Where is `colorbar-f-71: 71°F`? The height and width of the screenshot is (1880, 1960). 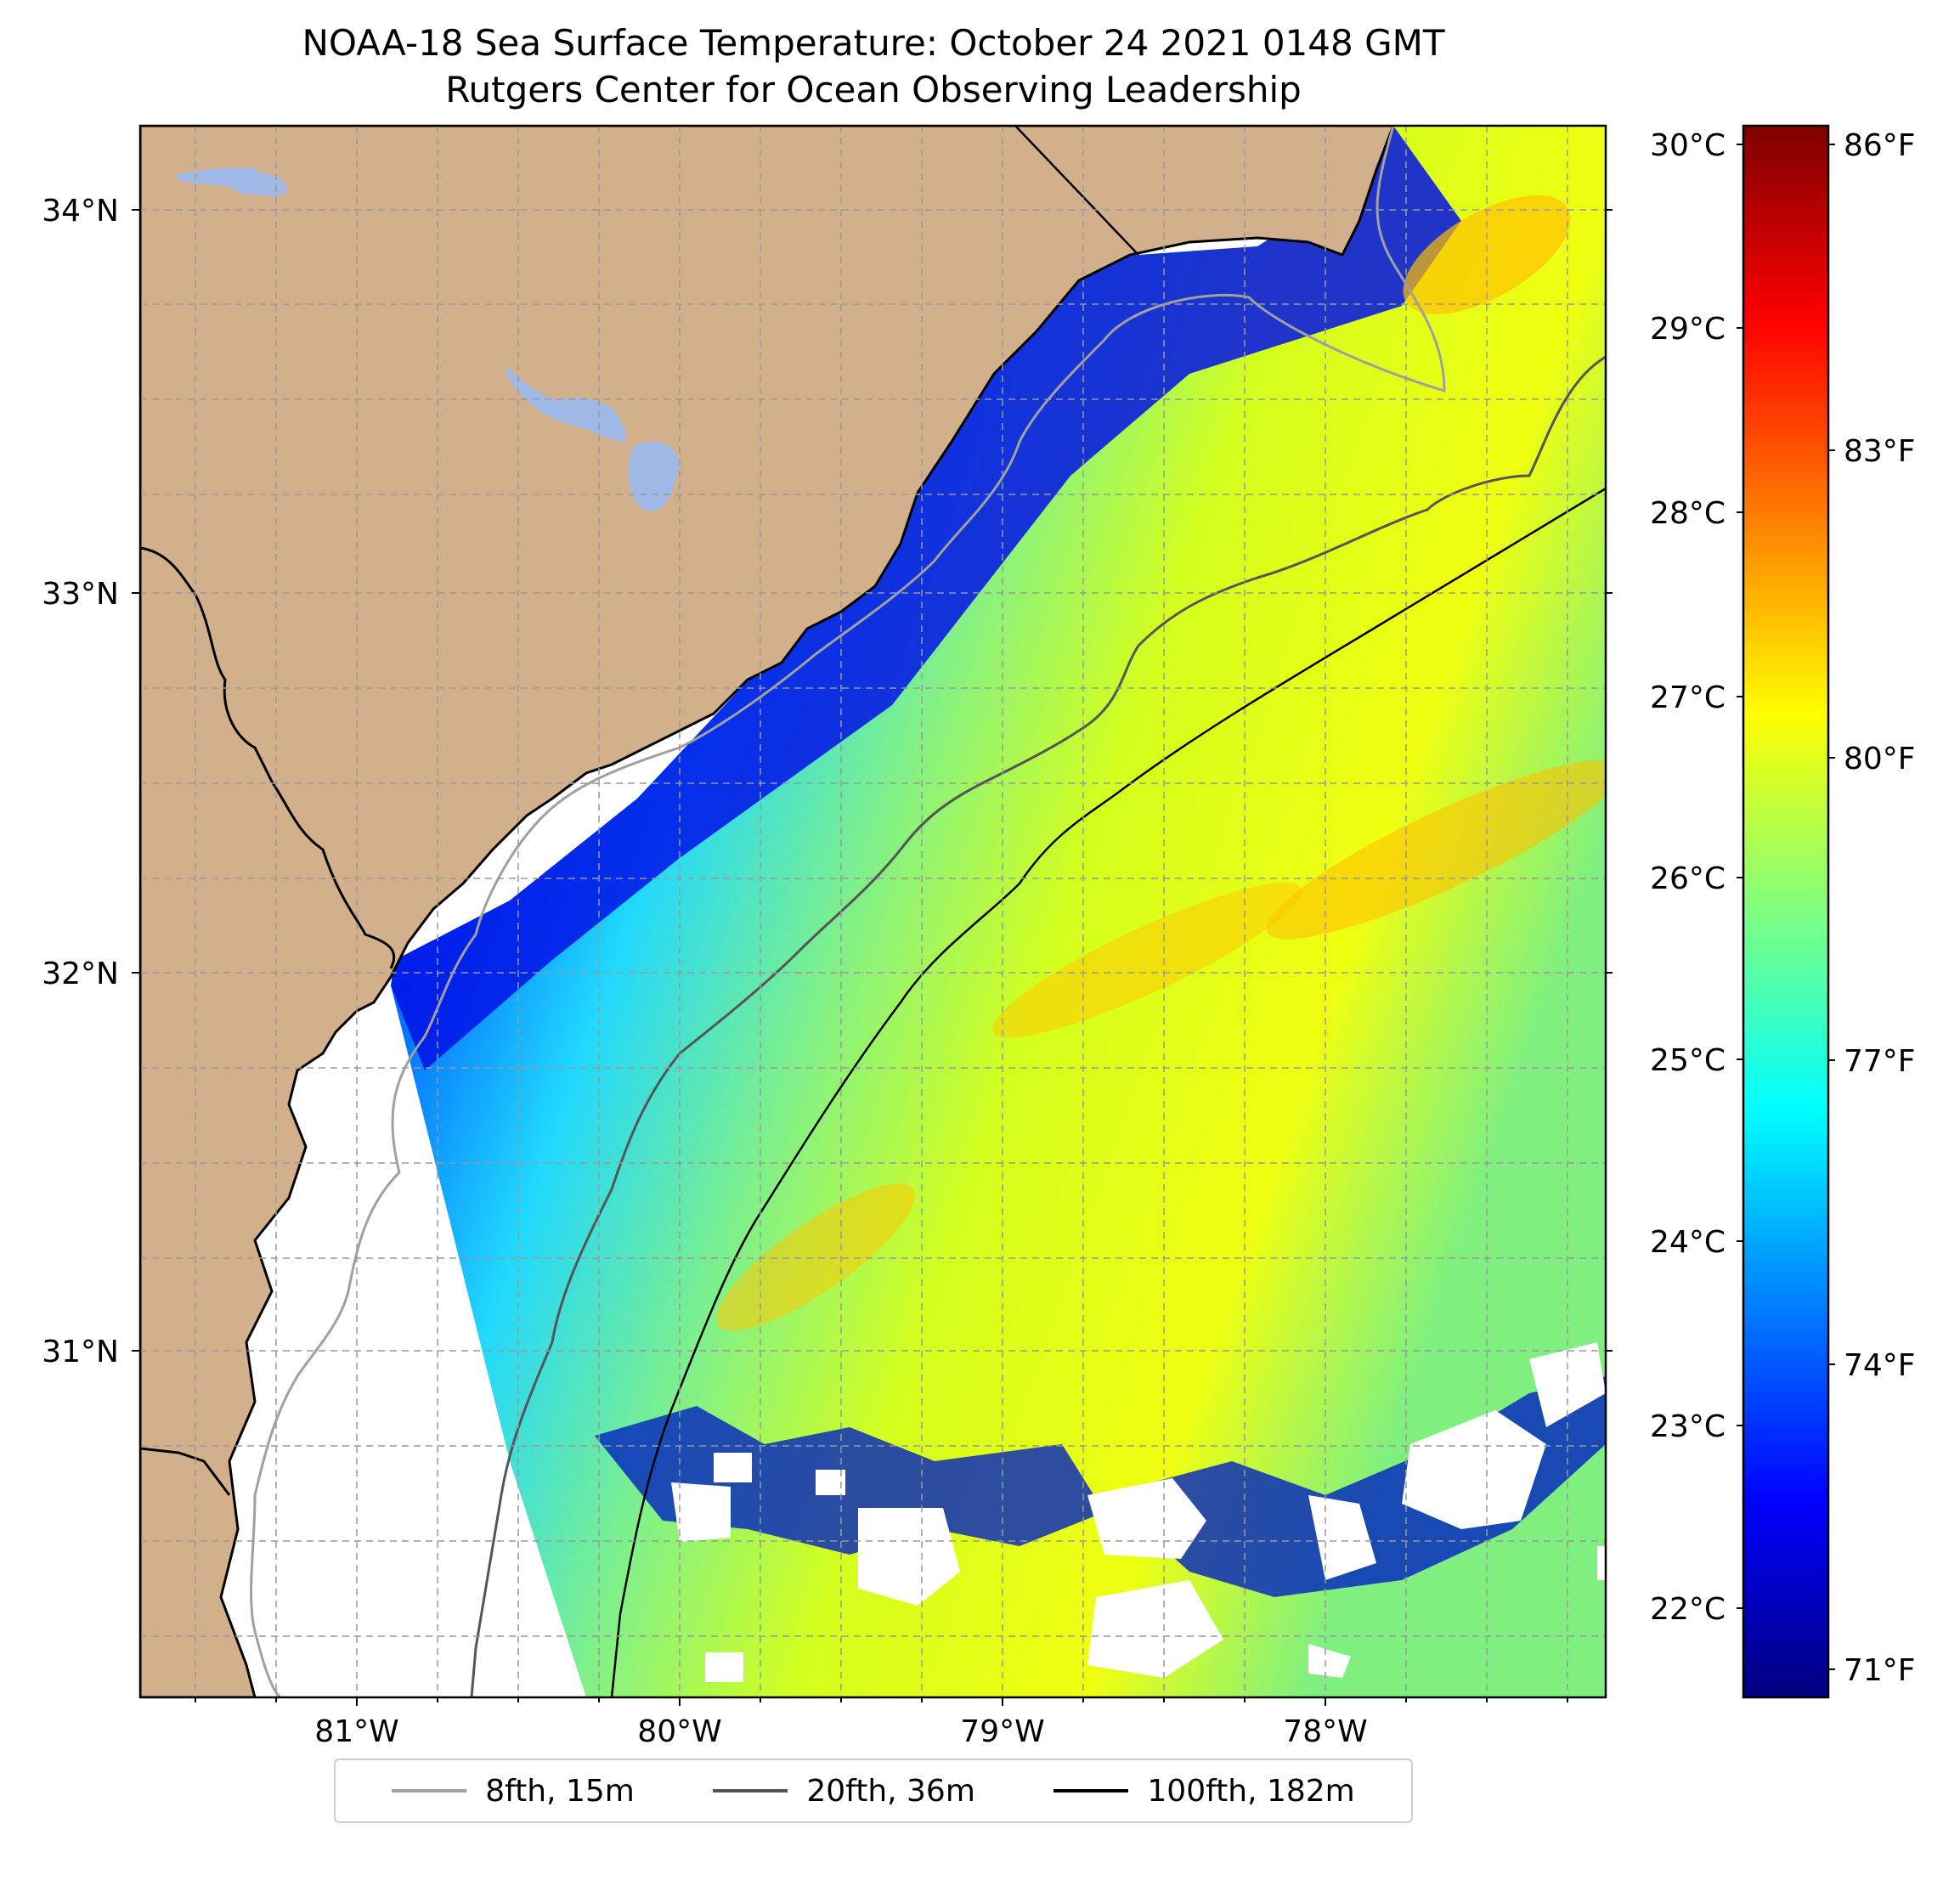
colorbar-f-71: 71°F is located at coordinates (1880, 1670).